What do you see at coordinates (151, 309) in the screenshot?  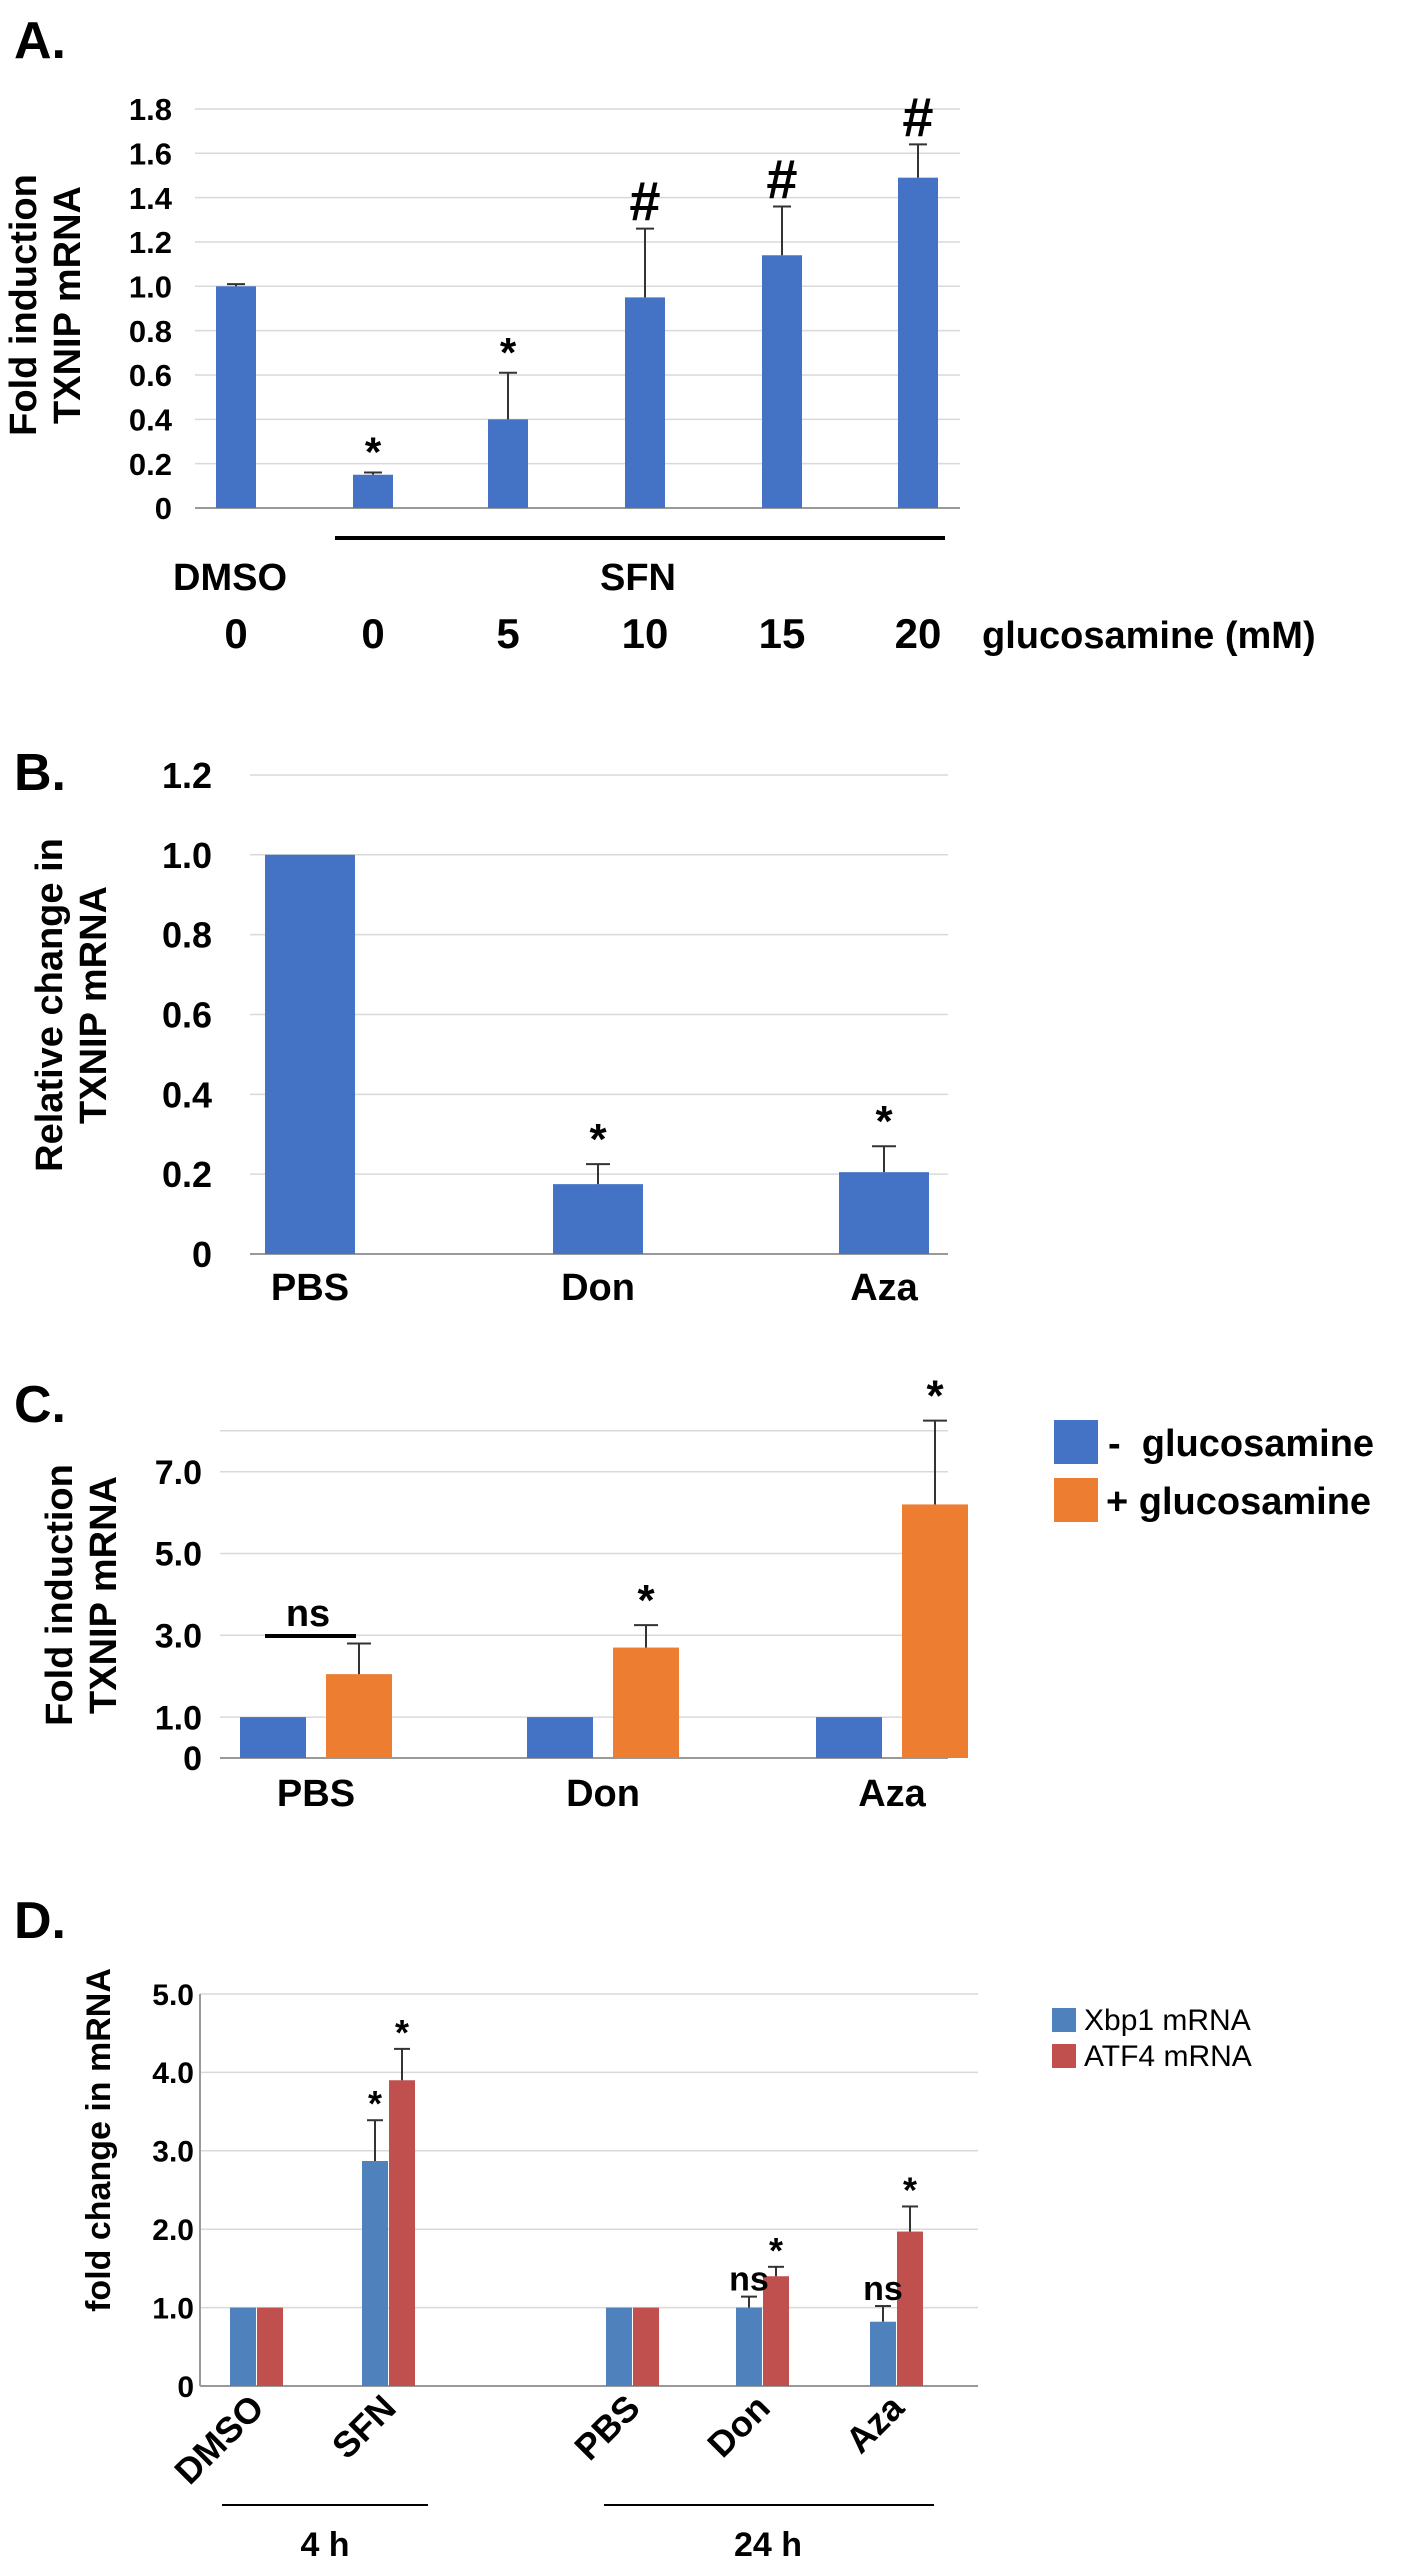 I see `panel-a-y-ticks: 0 0.2 0.4 0.6 0.8 1.0 1.2 1.4 1.6 1.8` at bounding box center [151, 309].